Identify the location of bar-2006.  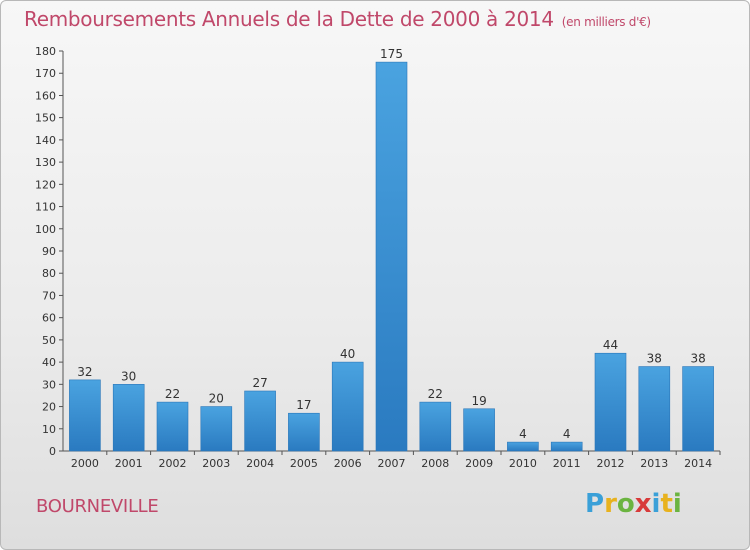
(347, 406).